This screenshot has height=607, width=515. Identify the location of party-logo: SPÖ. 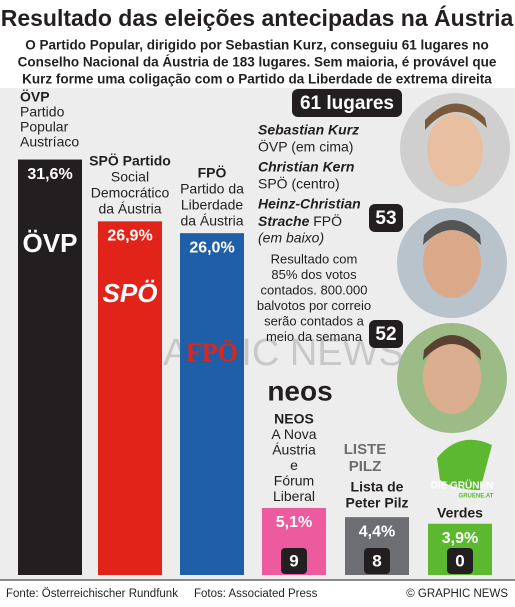
(130, 293).